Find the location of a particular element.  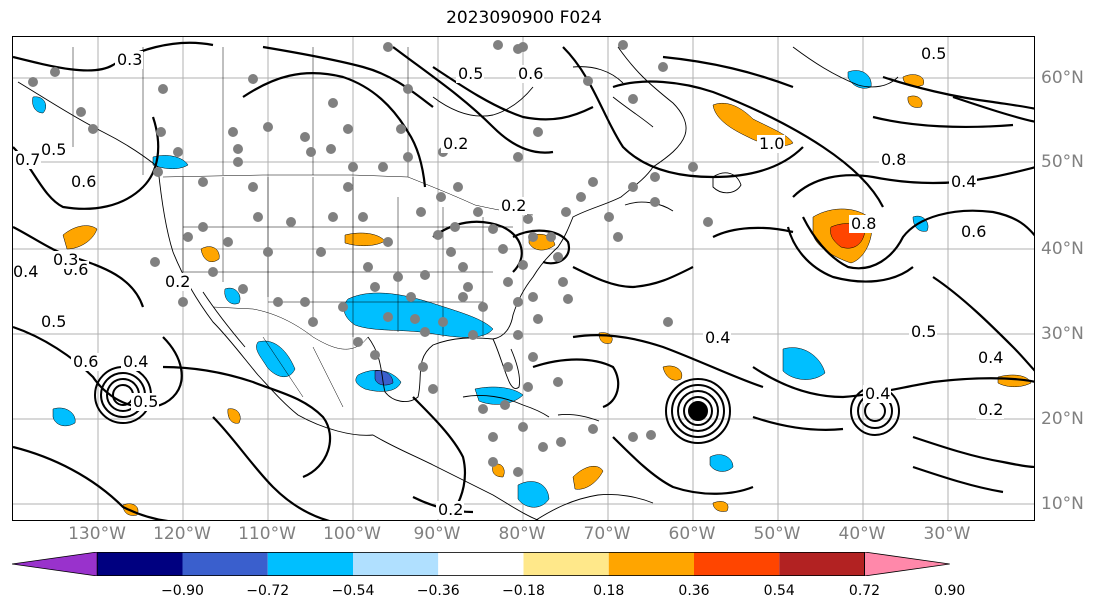

colorbar-tick-label: 0.72 is located at coordinates (864, 591).